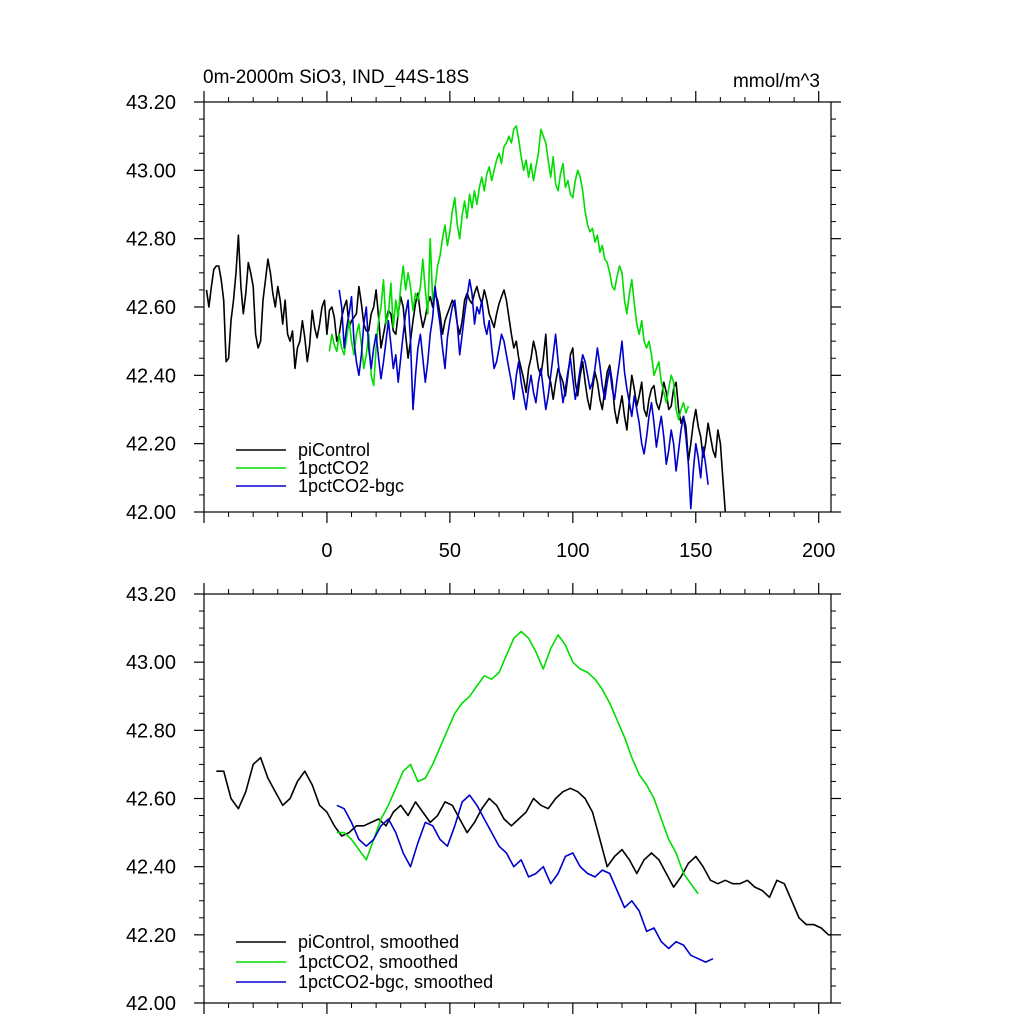 This screenshot has height=1024, width=1024. I want to click on x-tick-label: 150, so click(695, 551).